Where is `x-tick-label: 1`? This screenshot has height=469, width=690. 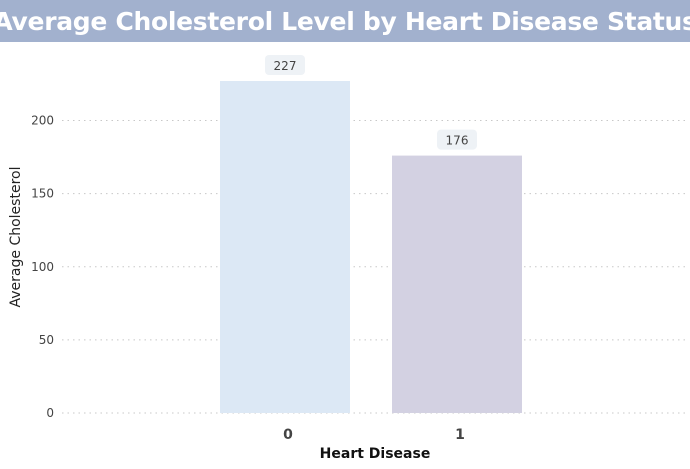
x-tick-label: 1 is located at coordinates (460, 435).